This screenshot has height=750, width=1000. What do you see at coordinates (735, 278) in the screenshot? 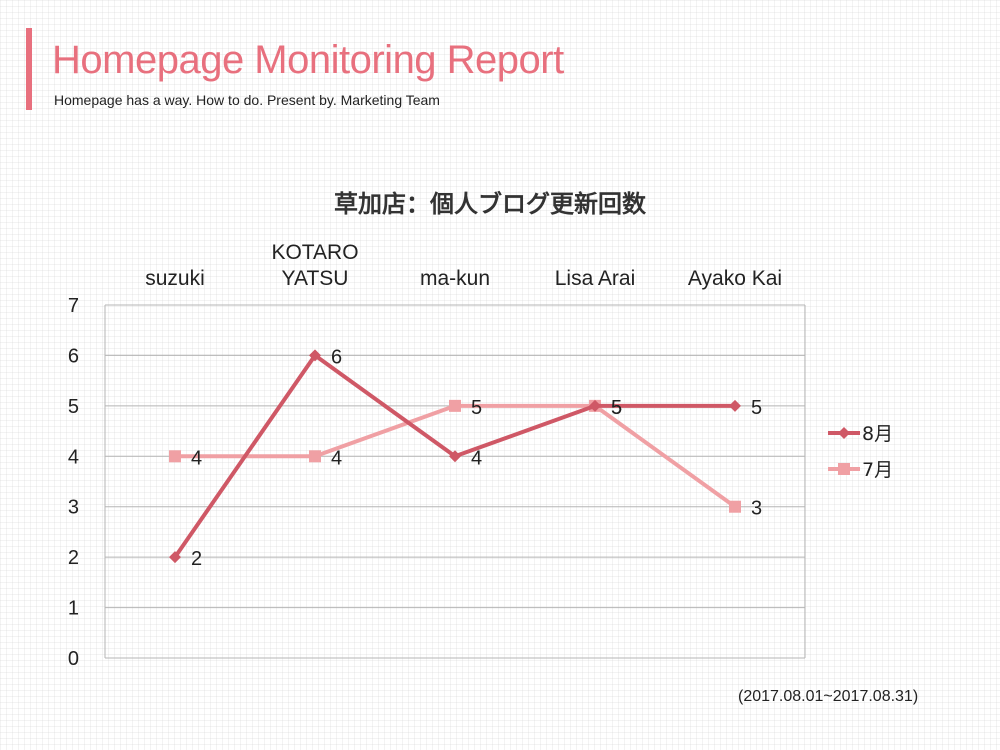
I see `category-label: Ayako Kai` at bounding box center [735, 278].